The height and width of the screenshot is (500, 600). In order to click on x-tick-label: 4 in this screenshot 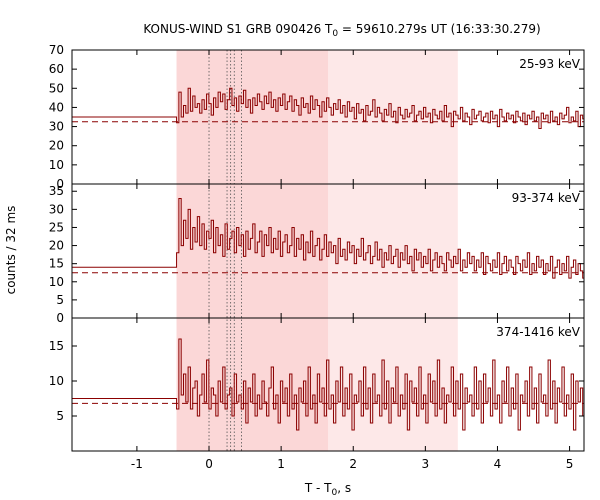, I will do `click(498, 464)`.